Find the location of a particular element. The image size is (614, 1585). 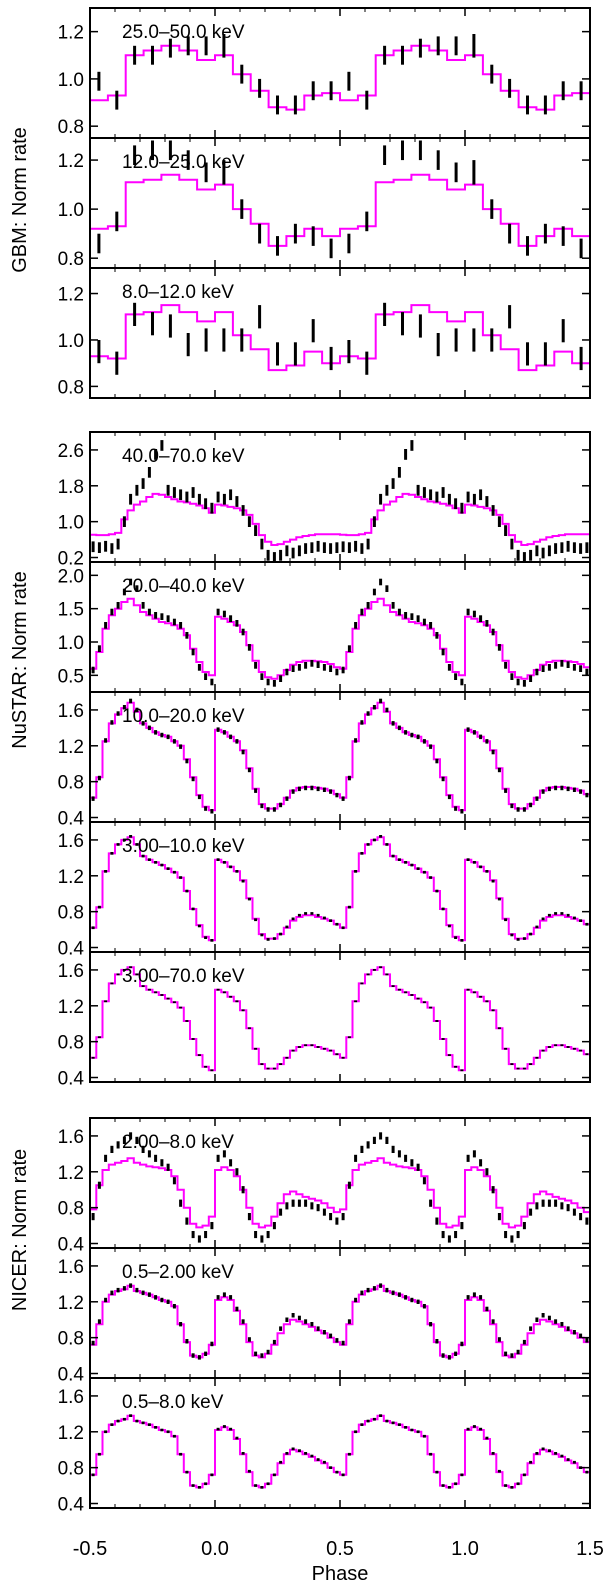

y-tick-label: 2.0 is located at coordinates (71, 576).